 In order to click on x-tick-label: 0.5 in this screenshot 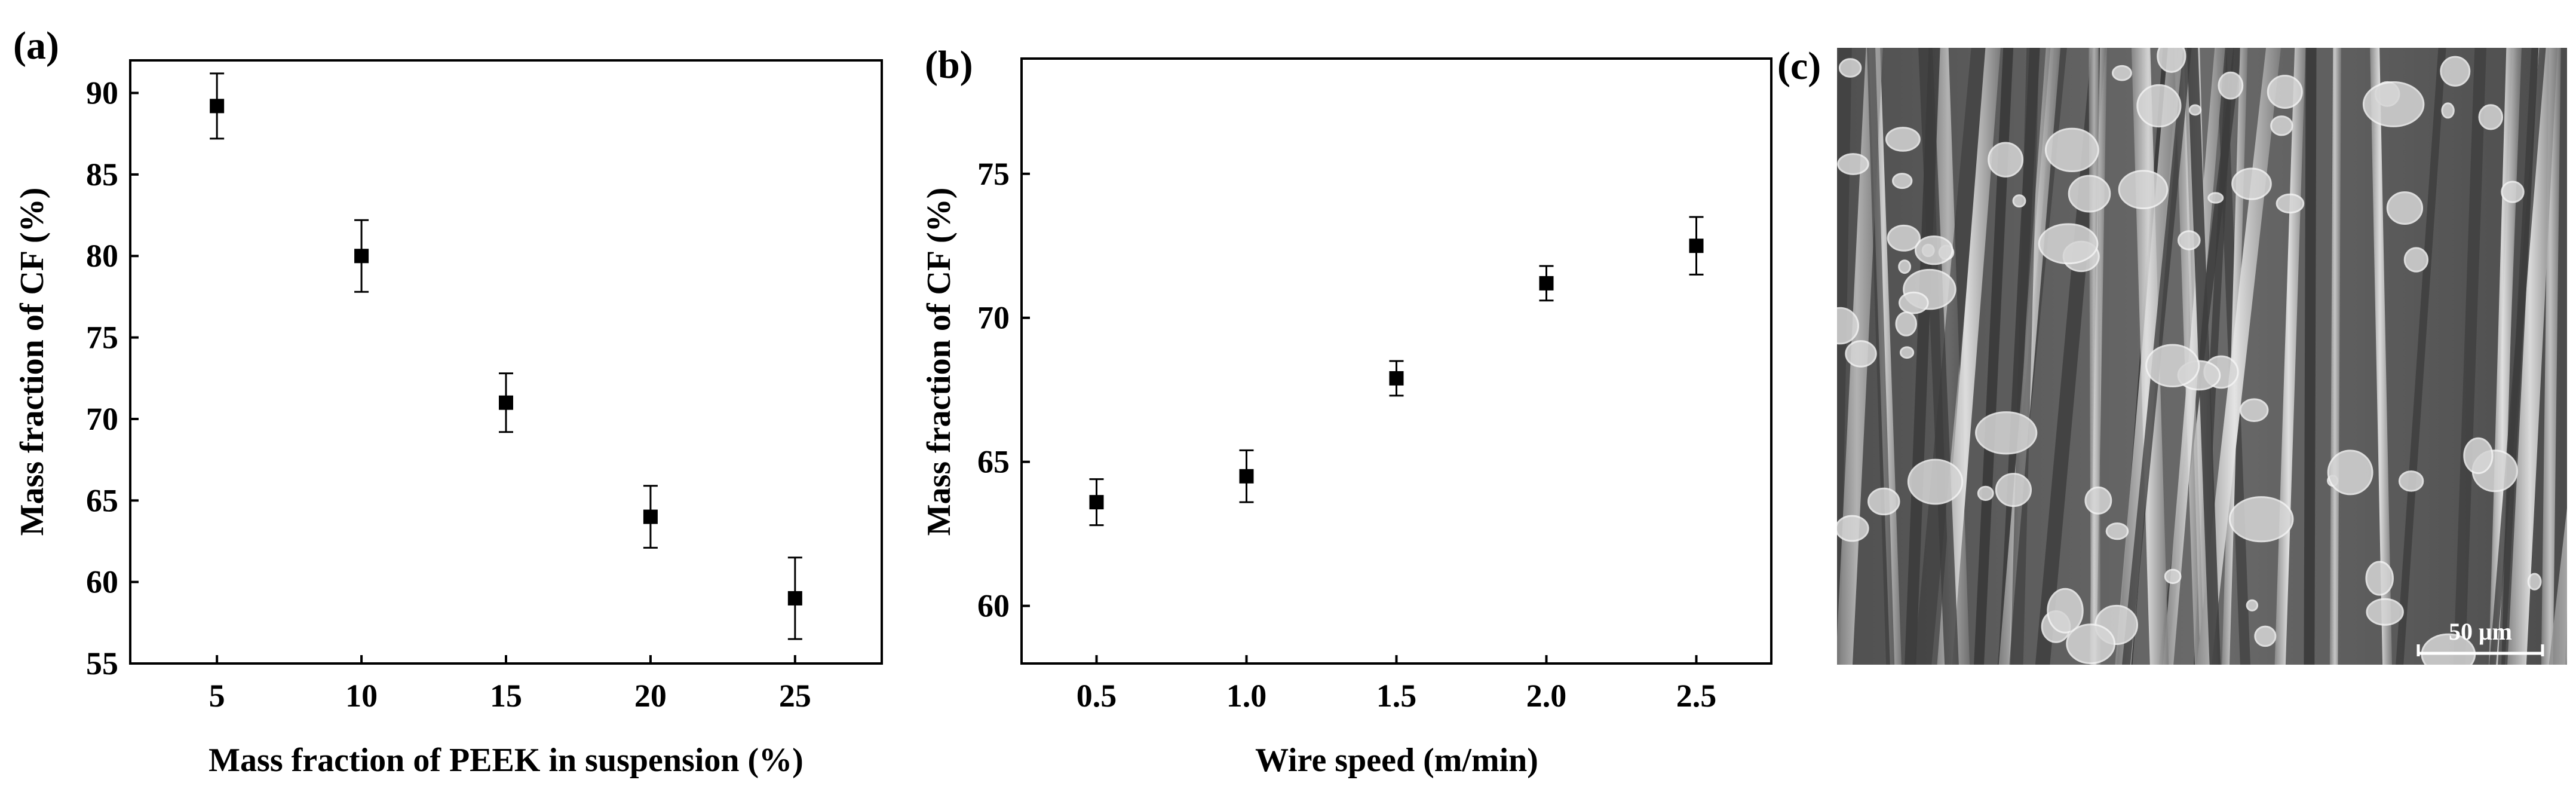, I will do `click(1097, 696)`.